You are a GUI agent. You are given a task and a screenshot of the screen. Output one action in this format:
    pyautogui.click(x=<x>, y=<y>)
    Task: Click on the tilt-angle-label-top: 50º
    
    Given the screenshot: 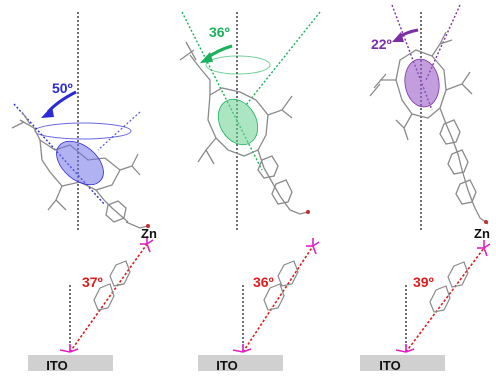 What is the action you would take?
    pyautogui.click(x=62, y=88)
    